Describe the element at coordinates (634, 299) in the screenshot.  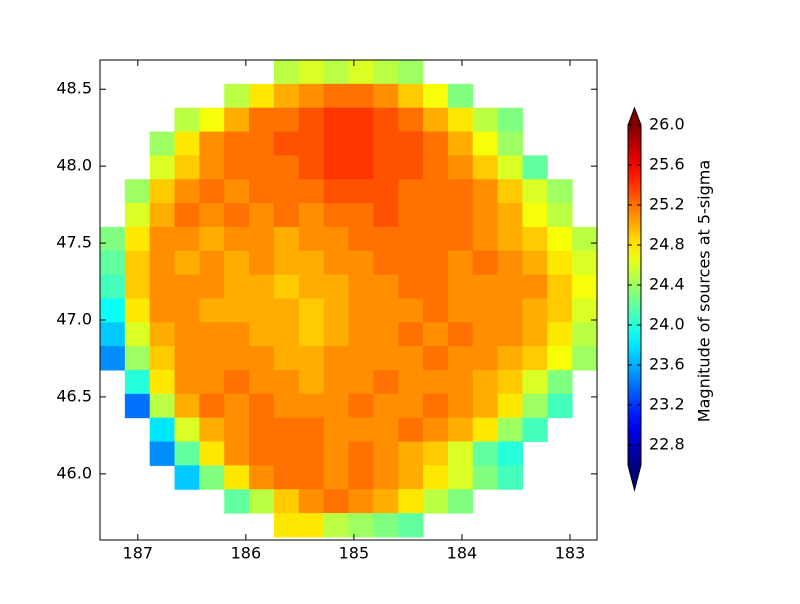
I see `colorbar-outline` at that location.